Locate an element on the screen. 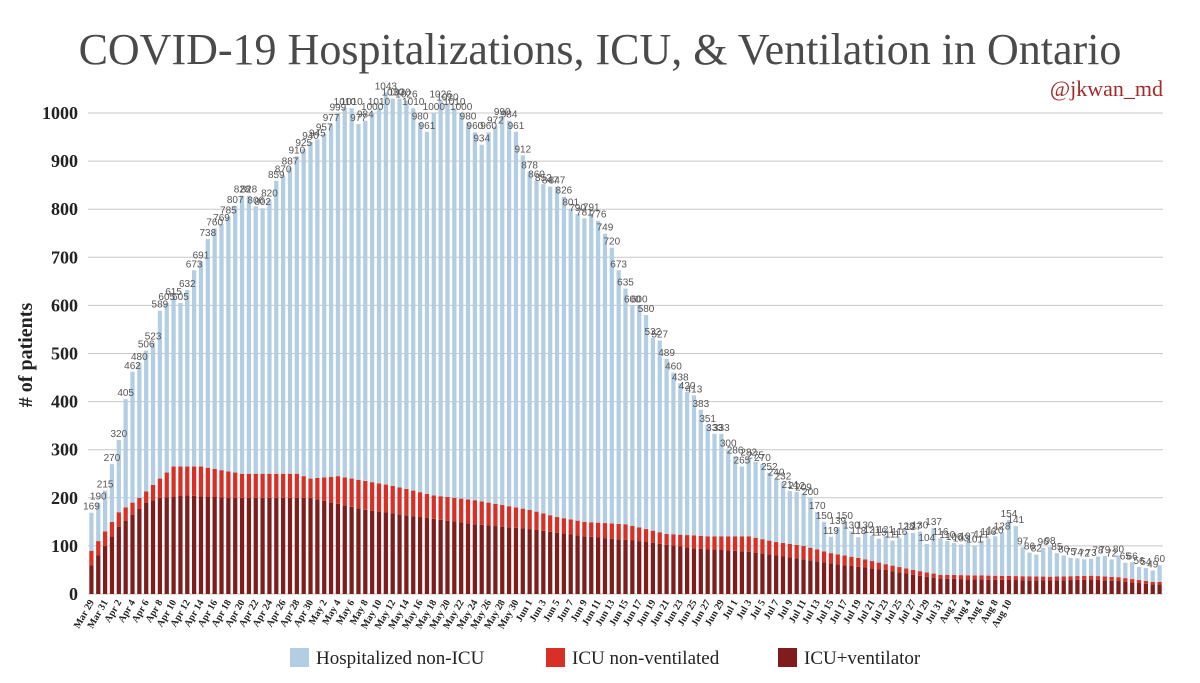 The image size is (1200, 683). data-label: 847 is located at coordinates (557, 181).